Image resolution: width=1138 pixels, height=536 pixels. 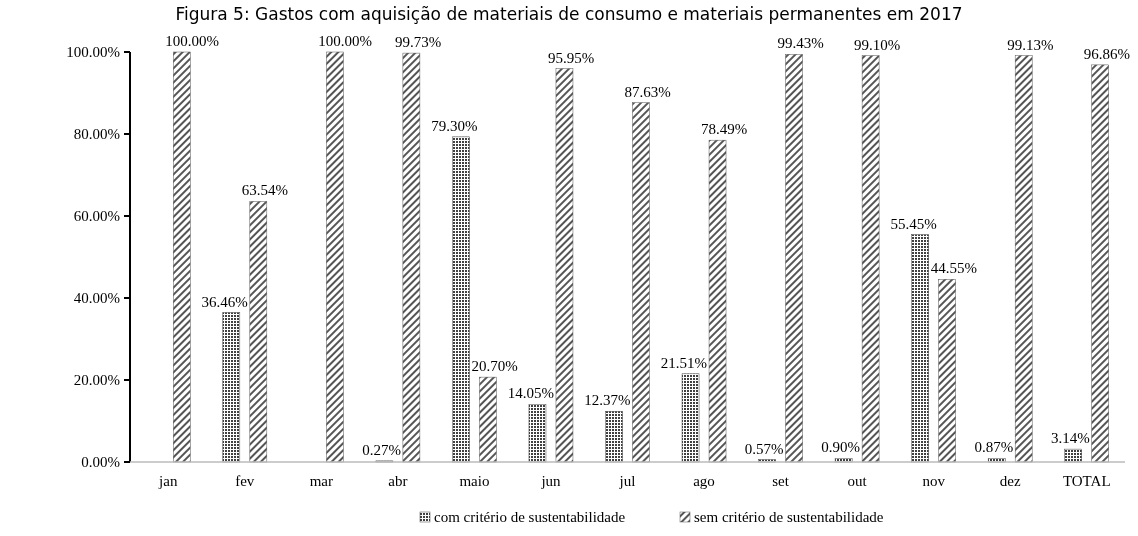 I want to click on data-label: 79.30%, so click(x=454, y=125).